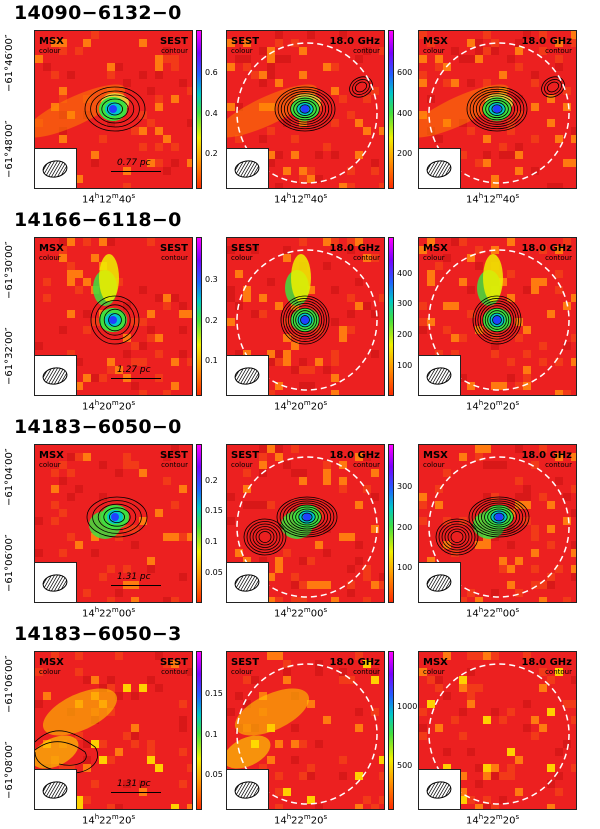  I want to click on map-panel: MSX colour SEST contour 0.77 pc, so click(113, 109).